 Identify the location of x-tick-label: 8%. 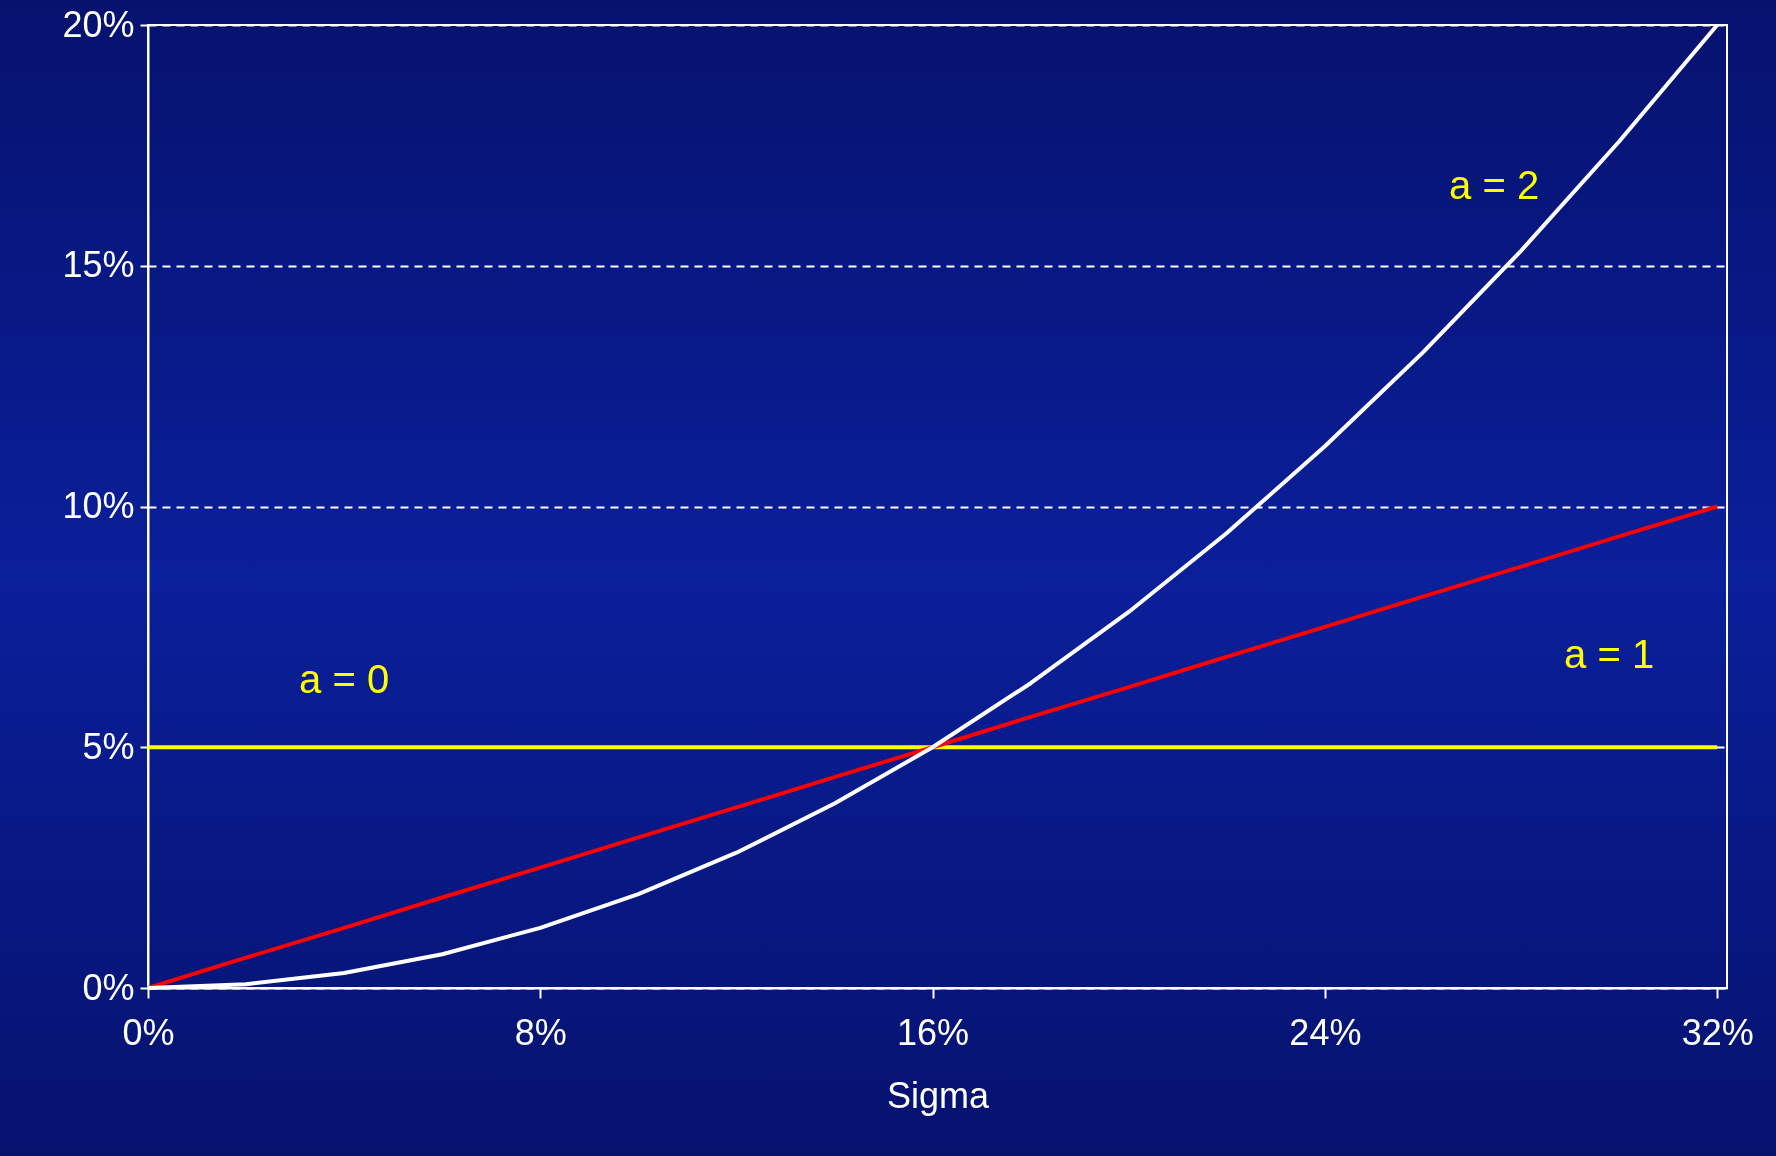
(540, 1032).